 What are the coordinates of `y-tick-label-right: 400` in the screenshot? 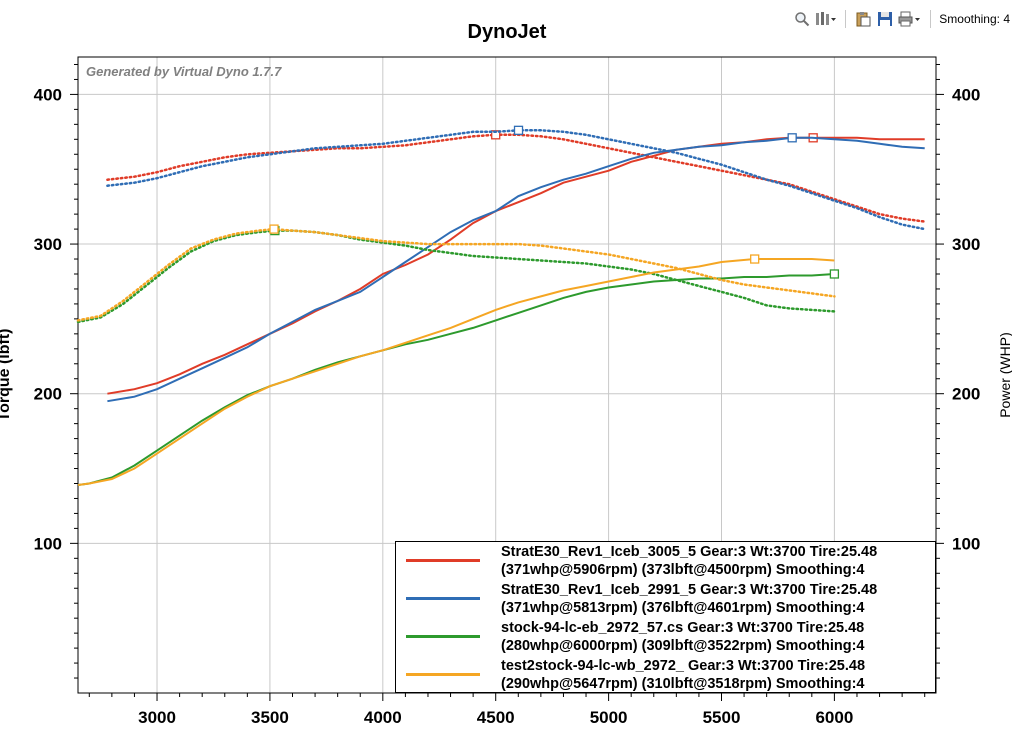 It's located at (966, 94).